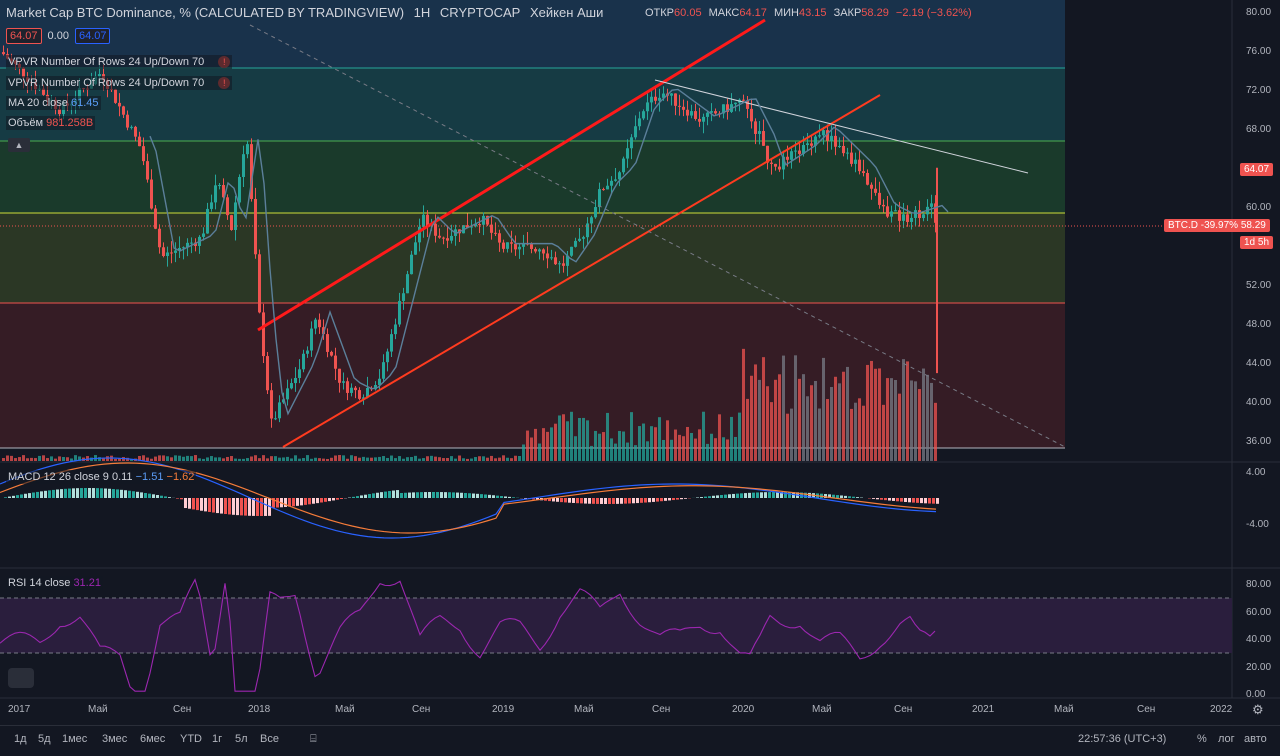 Image resolution: width=1280 pixels, height=756 pixels. Describe the element at coordinates (152, 739) in the screenshot. I see `range-button: 6мес` at that location.